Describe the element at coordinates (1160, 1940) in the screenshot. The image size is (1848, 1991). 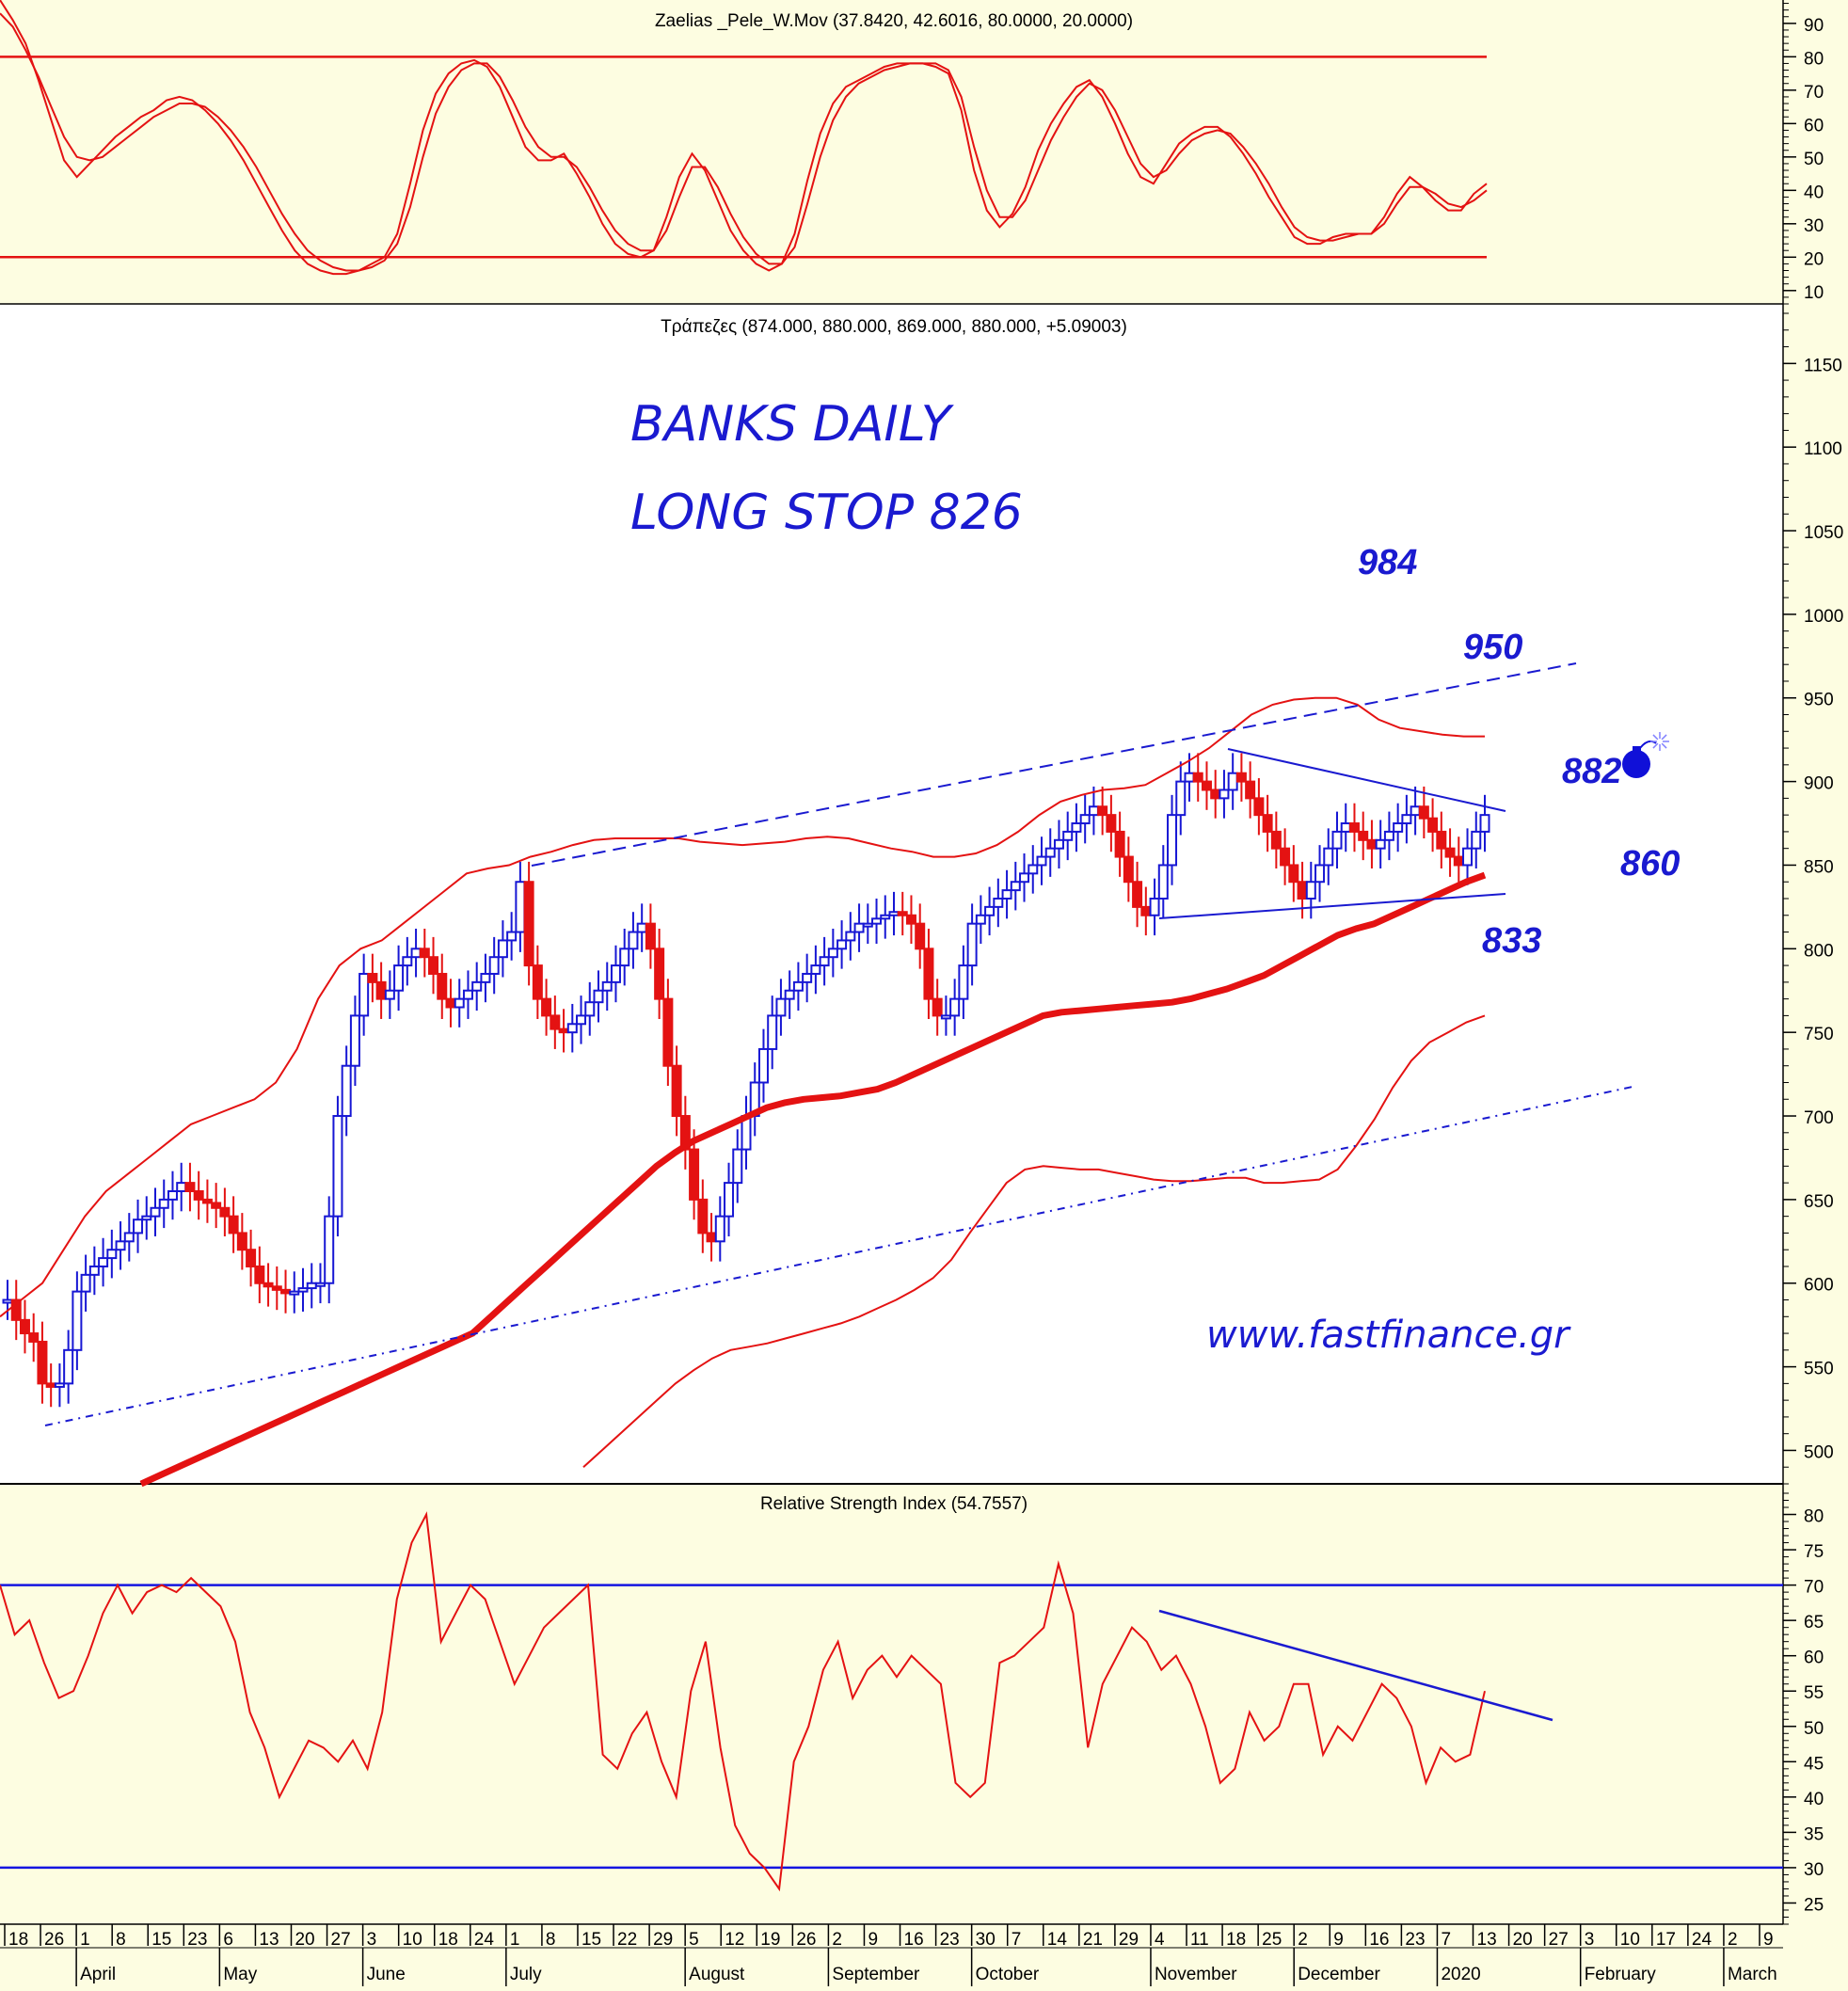
I see `day-tick-label: 4` at that location.